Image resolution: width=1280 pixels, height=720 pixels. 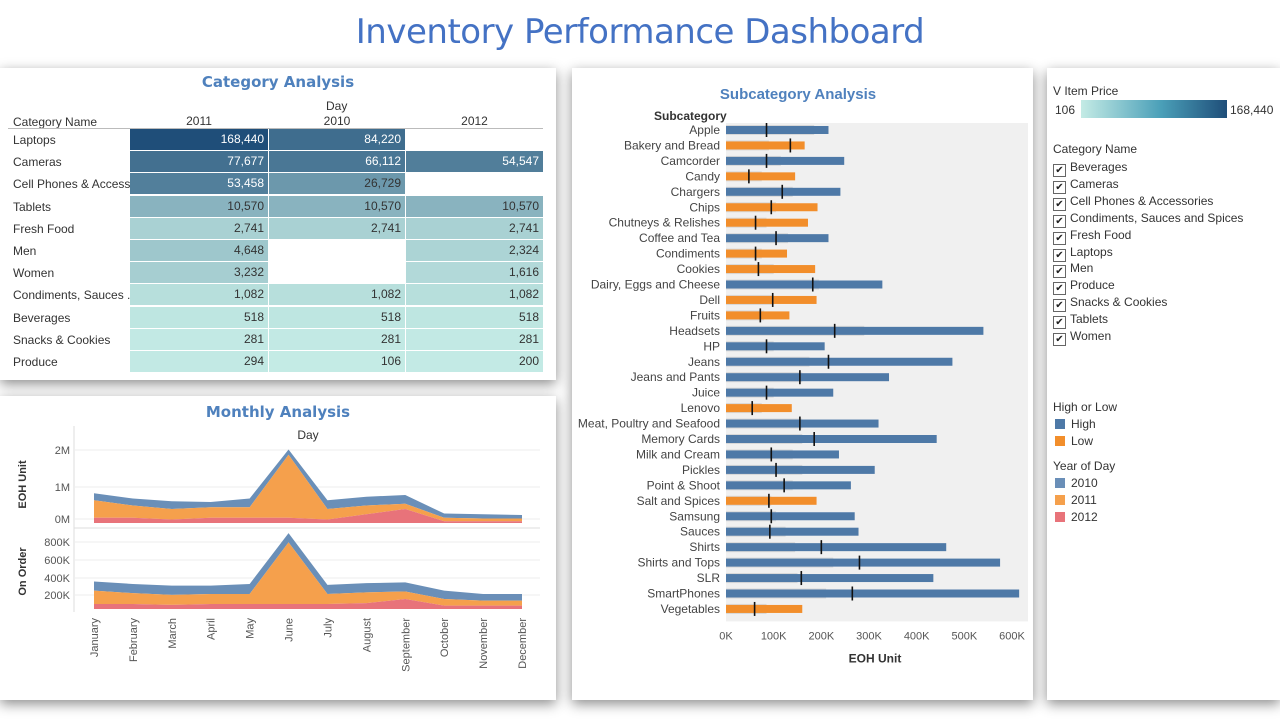 What do you see at coordinates (688, 254) in the screenshot?
I see `subcategory-label: Condiments` at bounding box center [688, 254].